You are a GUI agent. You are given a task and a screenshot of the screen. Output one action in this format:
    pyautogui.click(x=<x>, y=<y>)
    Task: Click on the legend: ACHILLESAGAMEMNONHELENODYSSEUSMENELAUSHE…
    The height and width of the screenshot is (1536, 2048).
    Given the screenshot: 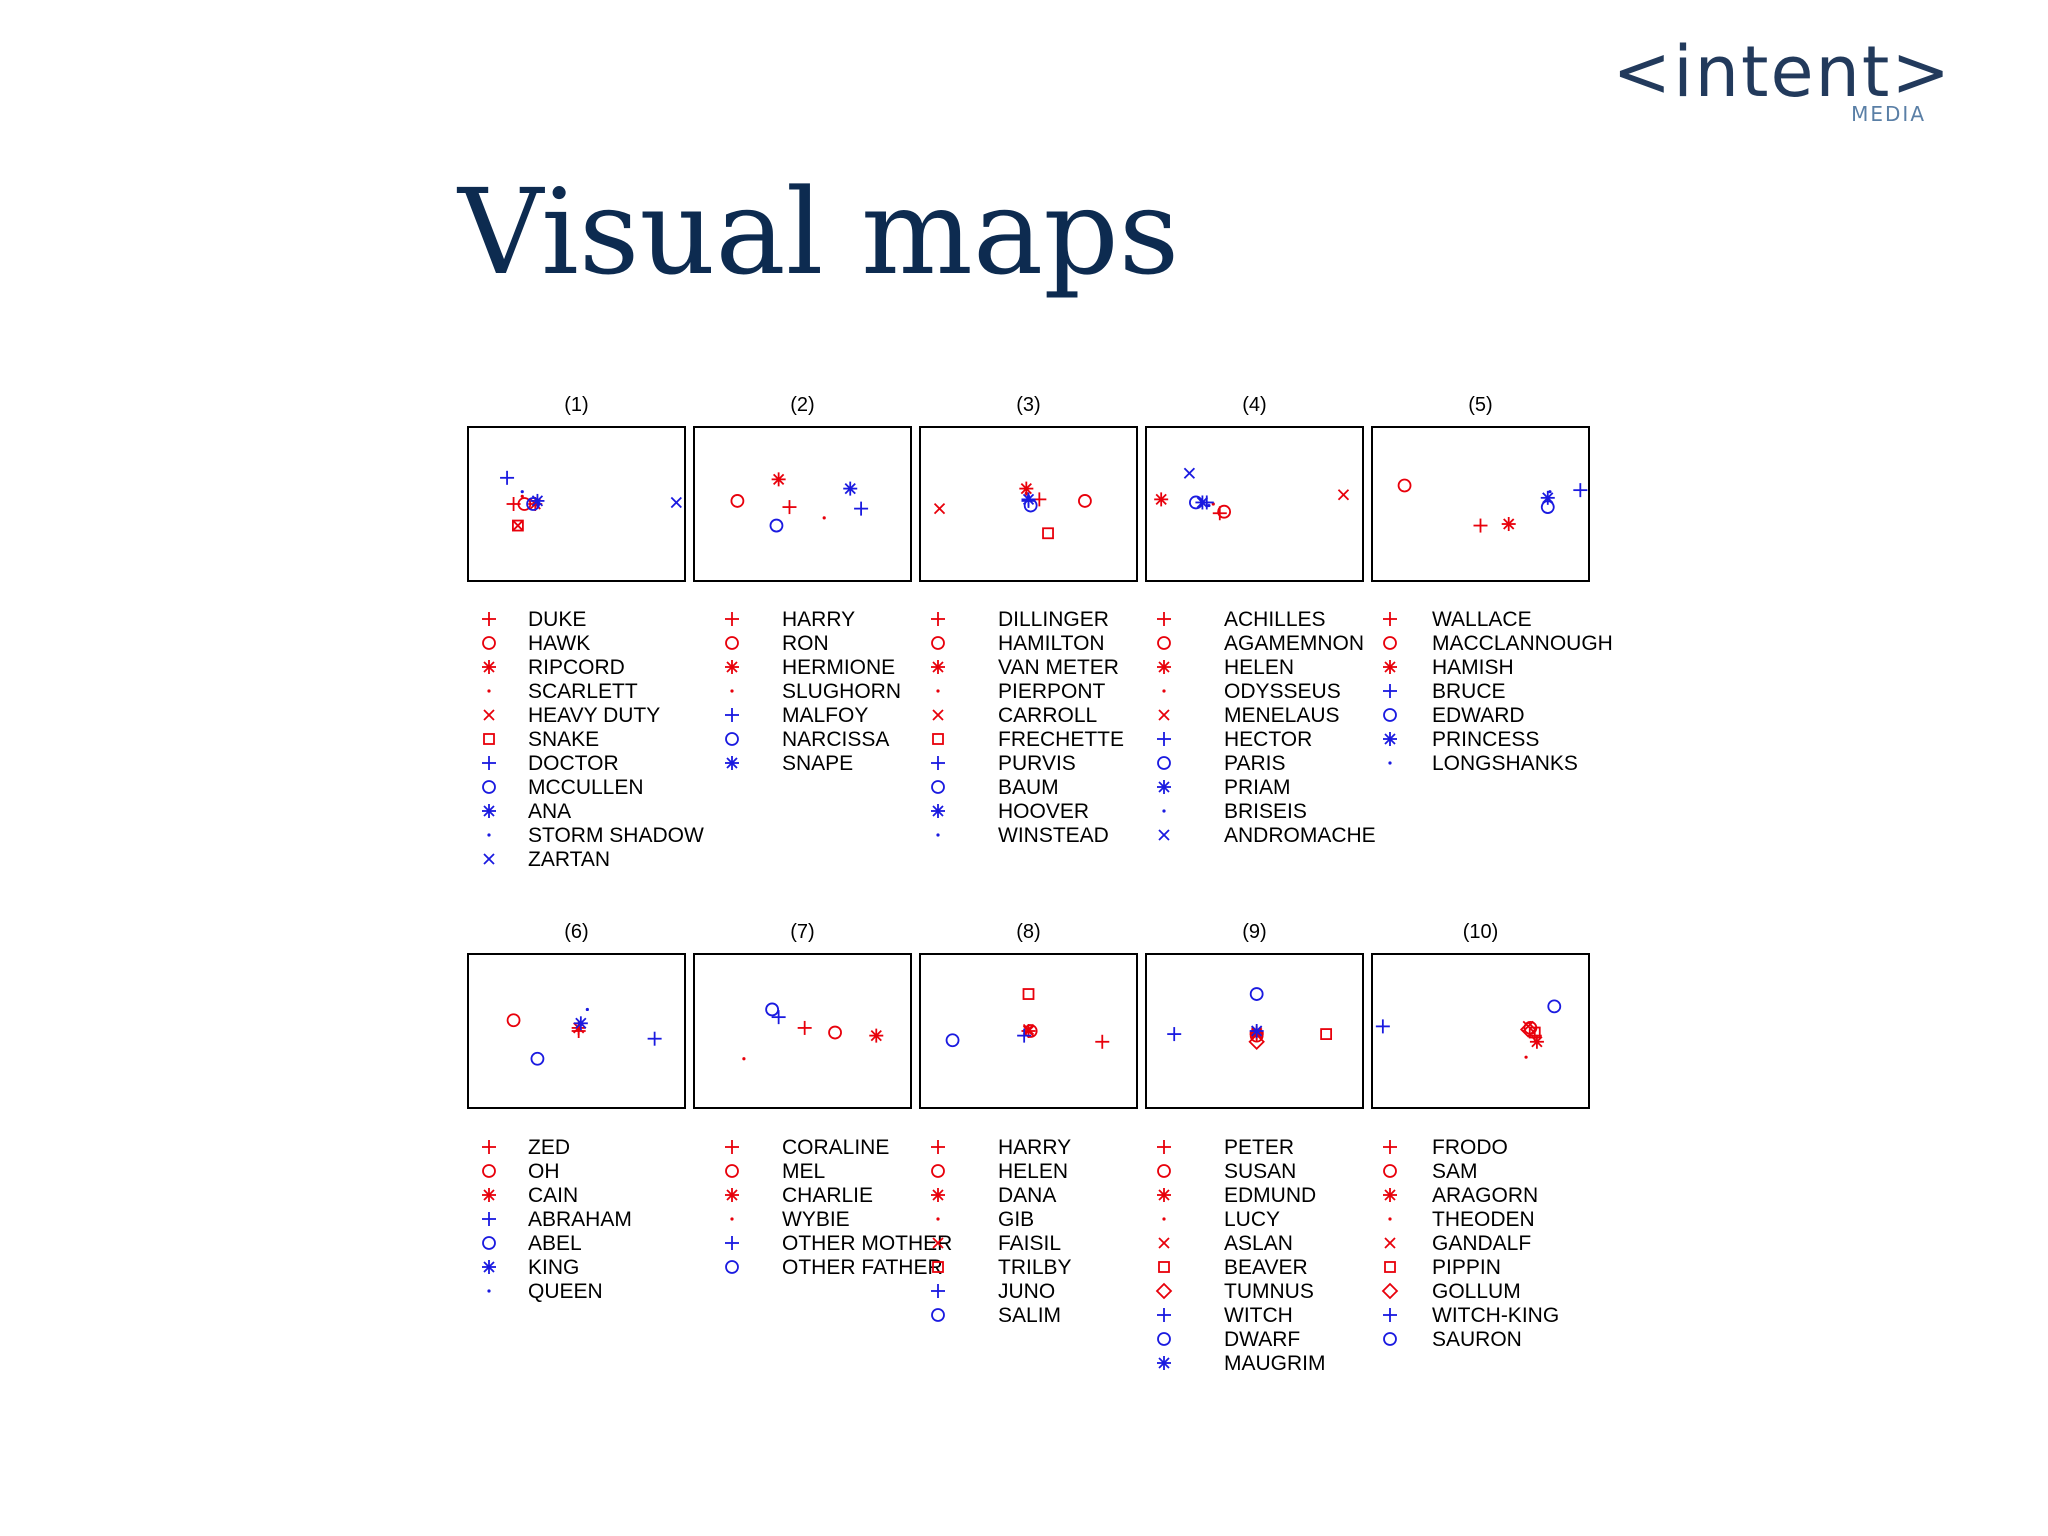 What is the action you would take?
    pyautogui.click(x=1266, y=727)
    